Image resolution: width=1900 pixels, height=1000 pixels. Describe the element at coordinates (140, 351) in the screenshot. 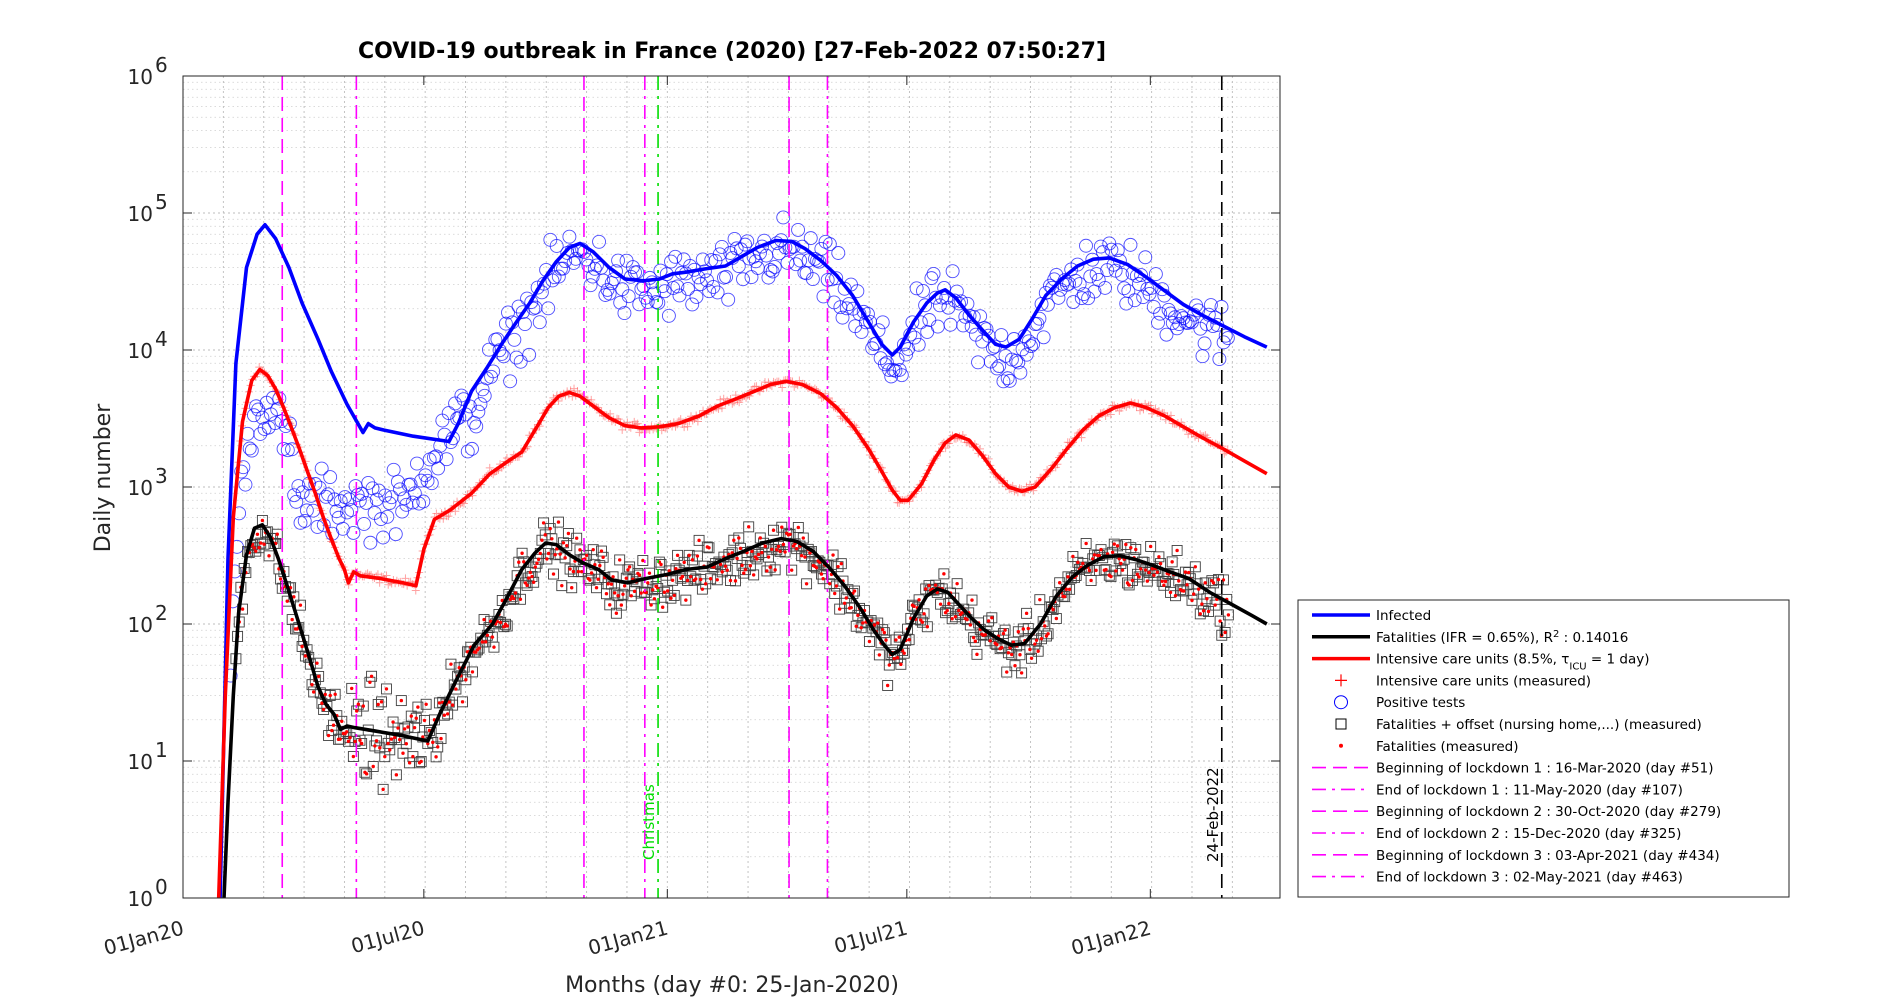

I see `y-tick-label: 10` at that location.